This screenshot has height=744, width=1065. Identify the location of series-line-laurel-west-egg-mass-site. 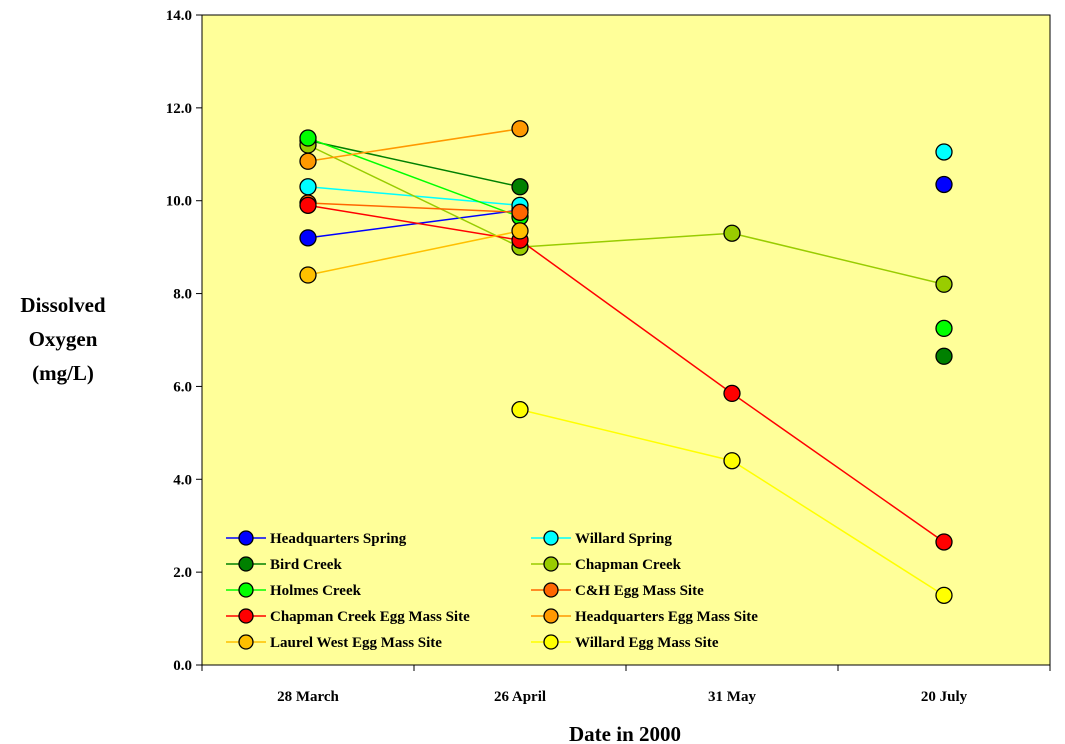
(414, 253).